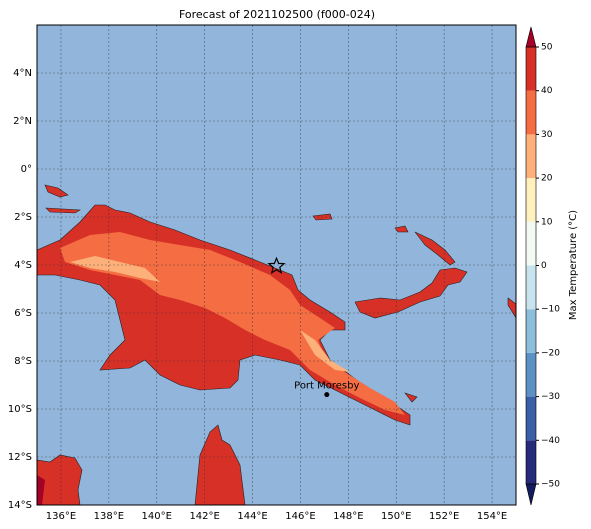 Image resolution: width=591 pixels, height=529 pixels. Describe the element at coordinates (547, 91) in the screenshot. I see `colorbar-tick-label: 40` at that location.